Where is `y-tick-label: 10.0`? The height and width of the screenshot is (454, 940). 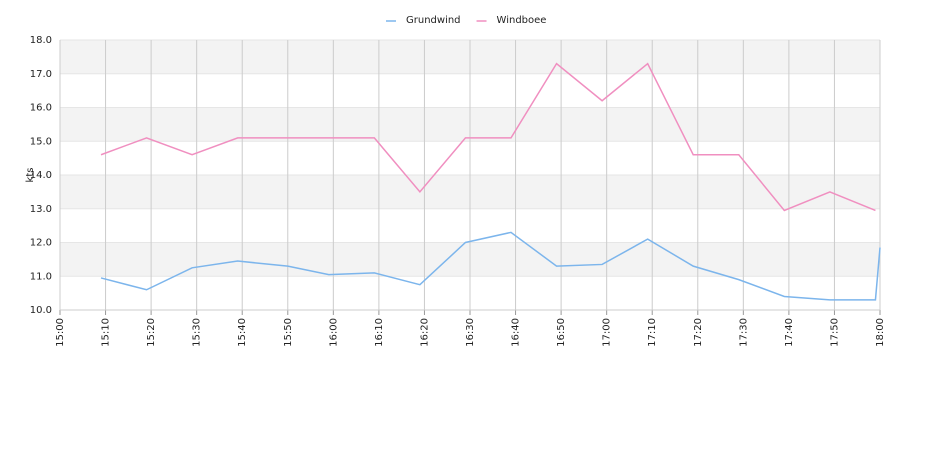 y-tick-label: 10.0 is located at coordinates (41, 310).